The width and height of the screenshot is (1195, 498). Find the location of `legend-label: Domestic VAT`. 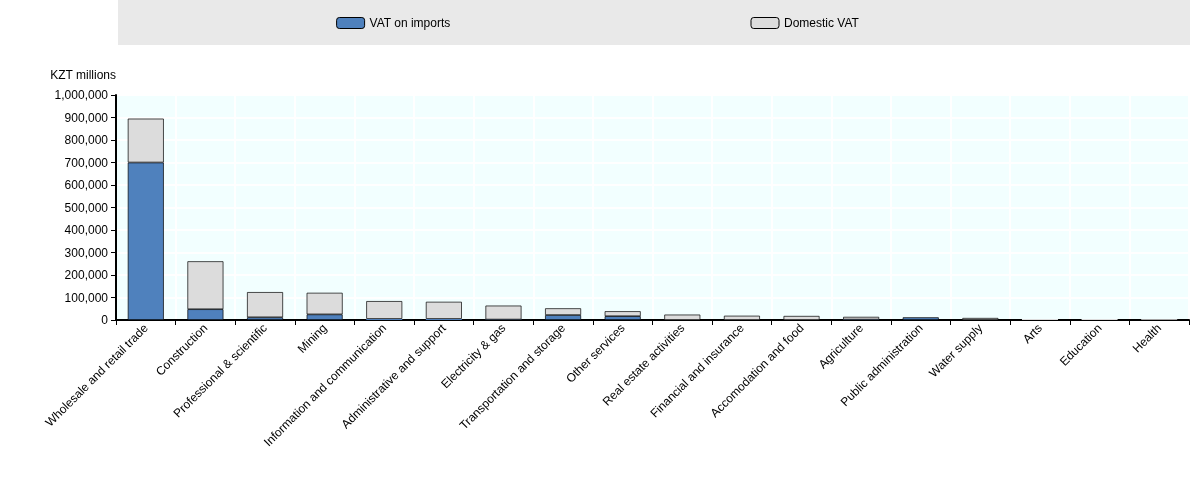

legend-label: Domestic VAT is located at coordinates (822, 23).